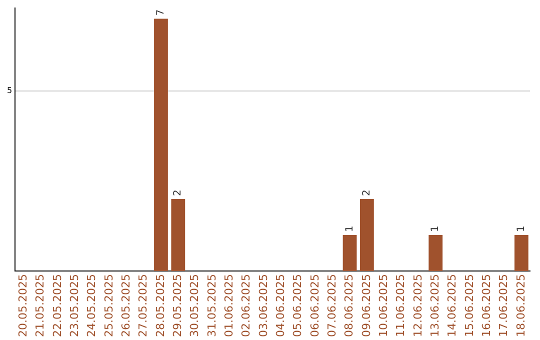 The image size is (540, 340). What do you see at coordinates (435, 306) in the screenshot?
I see `x-tick-label: 13.06.2025` at bounding box center [435, 306].